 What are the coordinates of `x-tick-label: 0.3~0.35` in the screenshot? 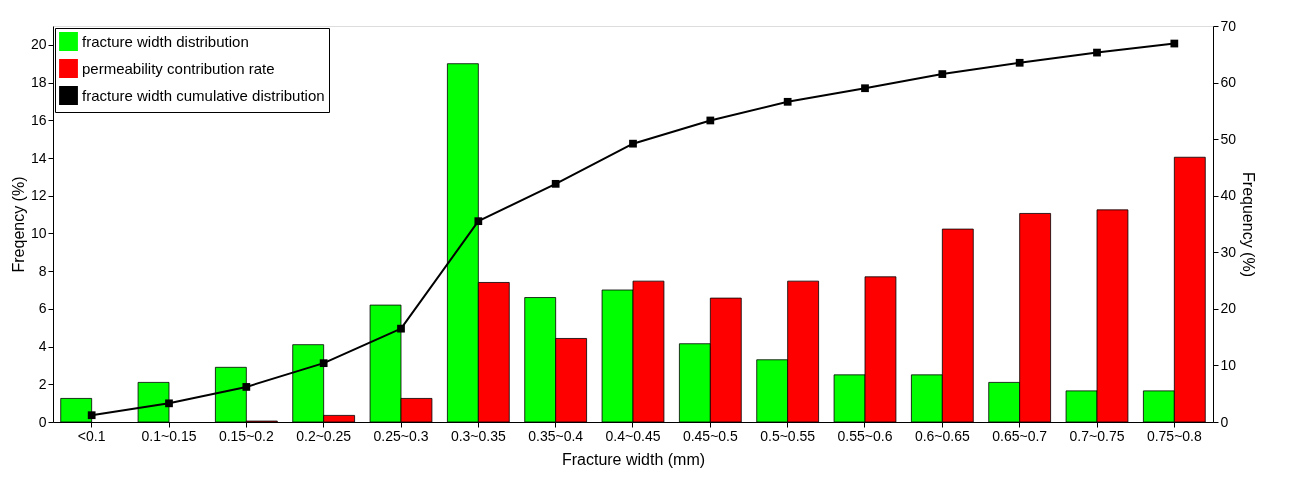 It's located at (478, 435).